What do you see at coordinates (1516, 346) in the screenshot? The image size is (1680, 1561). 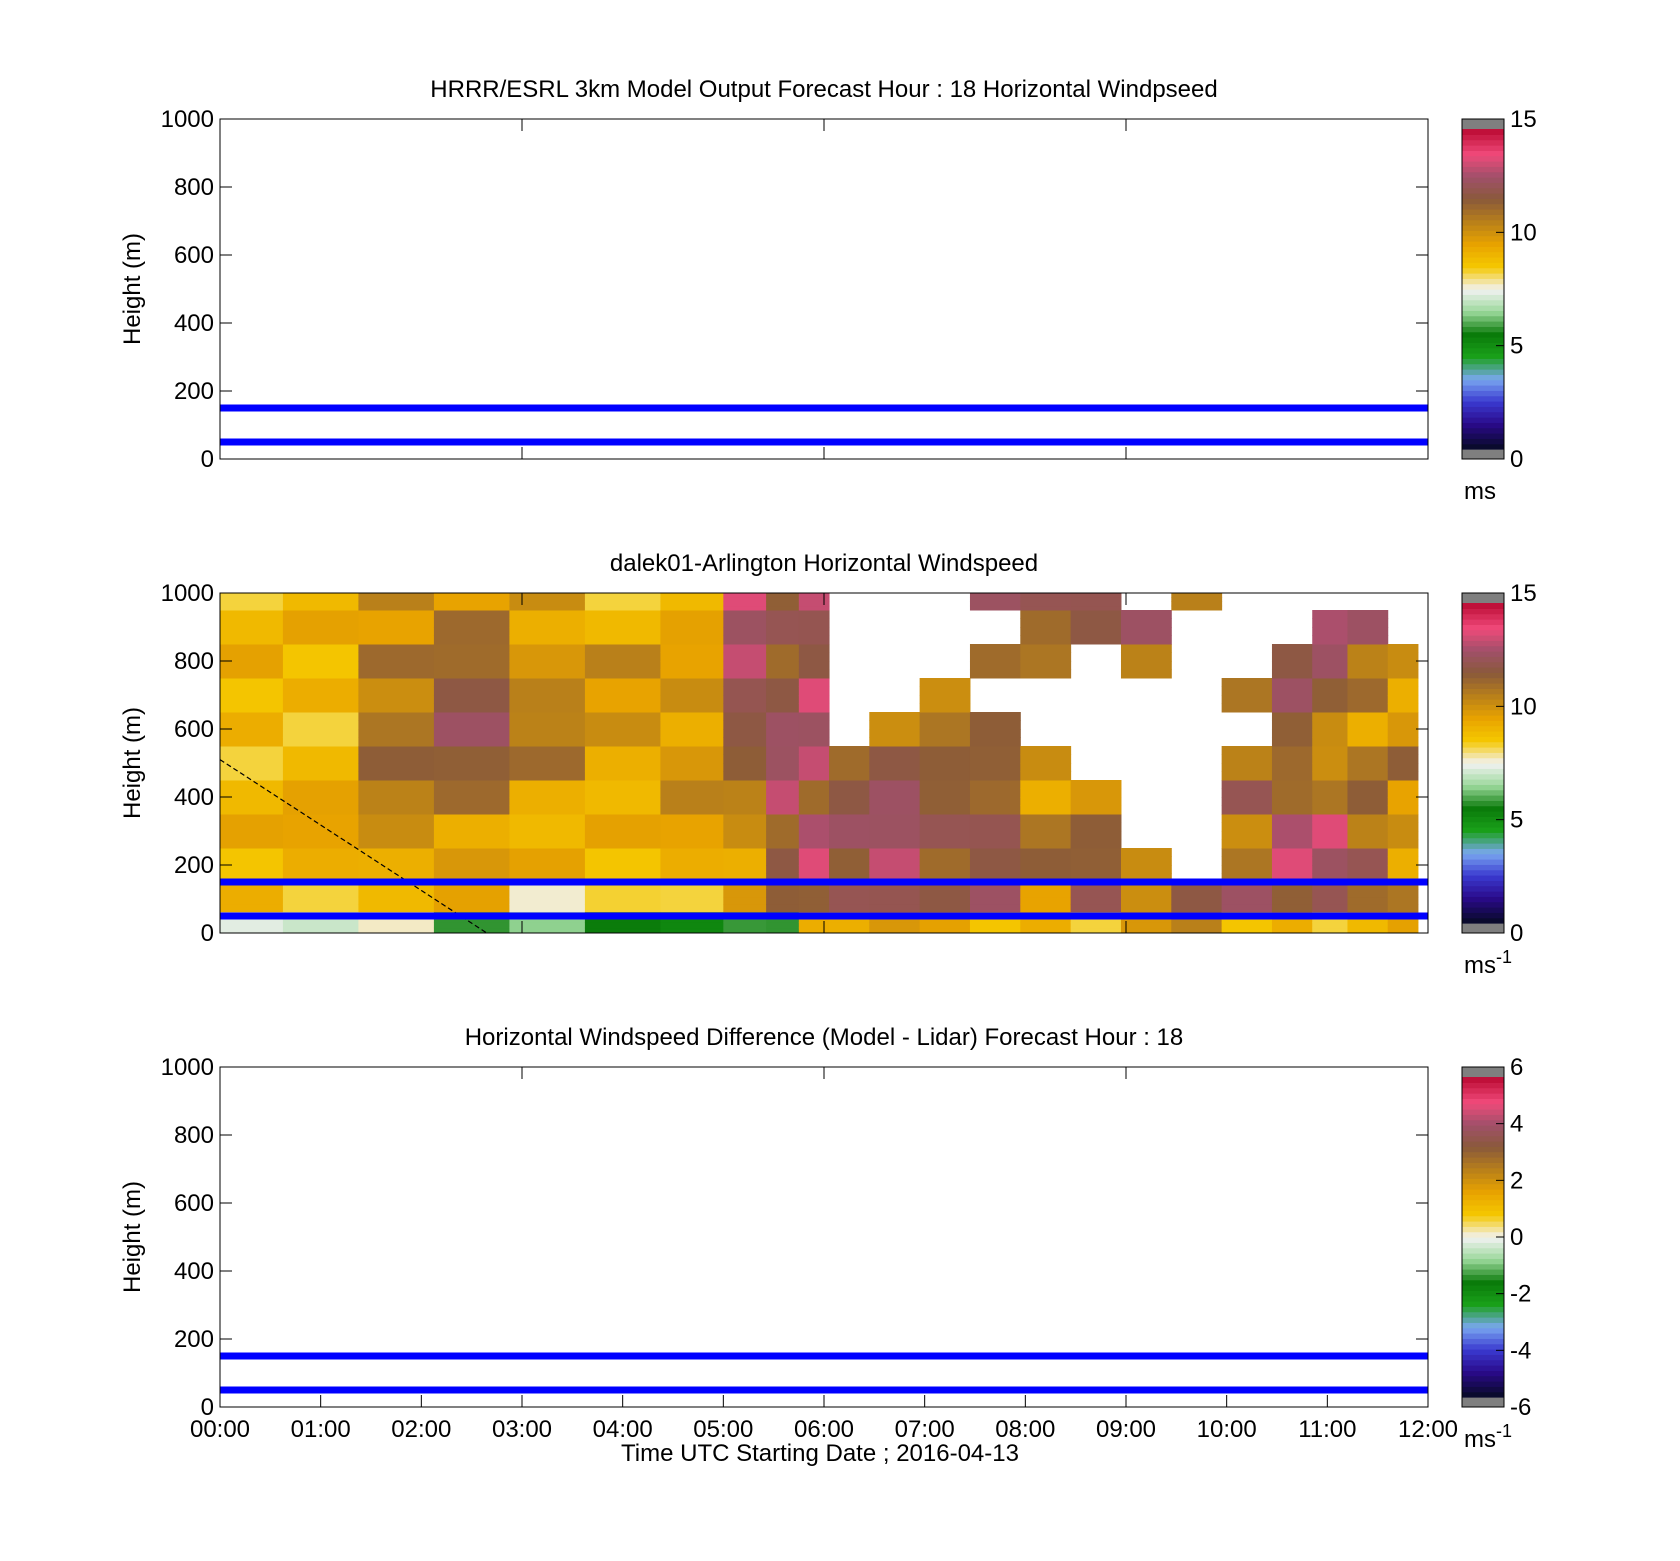 I see `colorbar-tick-label: 5` at bounding box center [1516, 346].